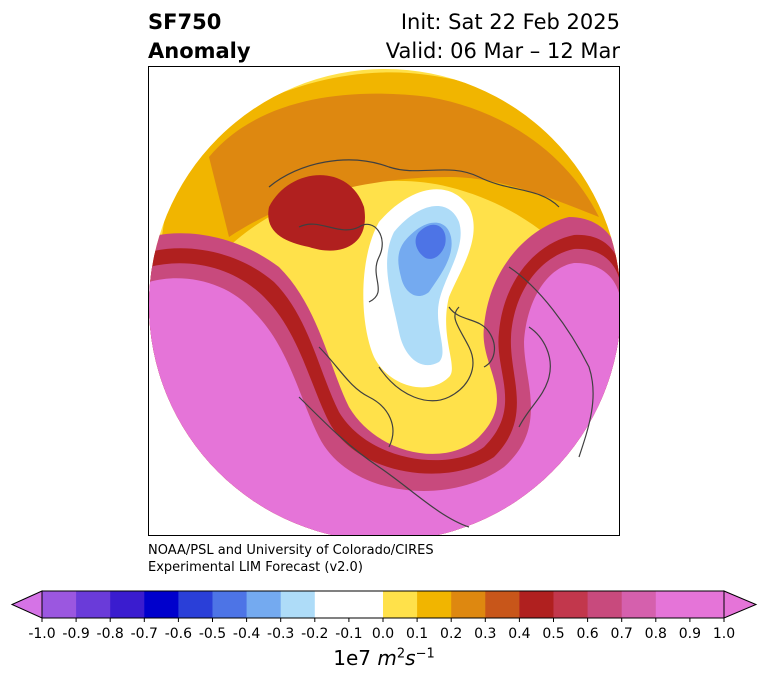 This screenshot has height=688, width=768. What do you see at coordinates (485, 634) in the screenshot?
I see `colorbar-tick-label: 0.3` at bounding box center [485, 634].